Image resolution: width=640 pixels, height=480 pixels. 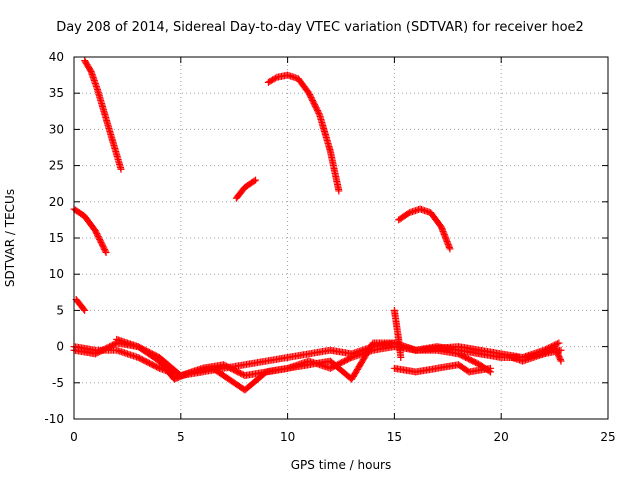 I want to click on x-tick-label: 25, so click(x=607, y=437).